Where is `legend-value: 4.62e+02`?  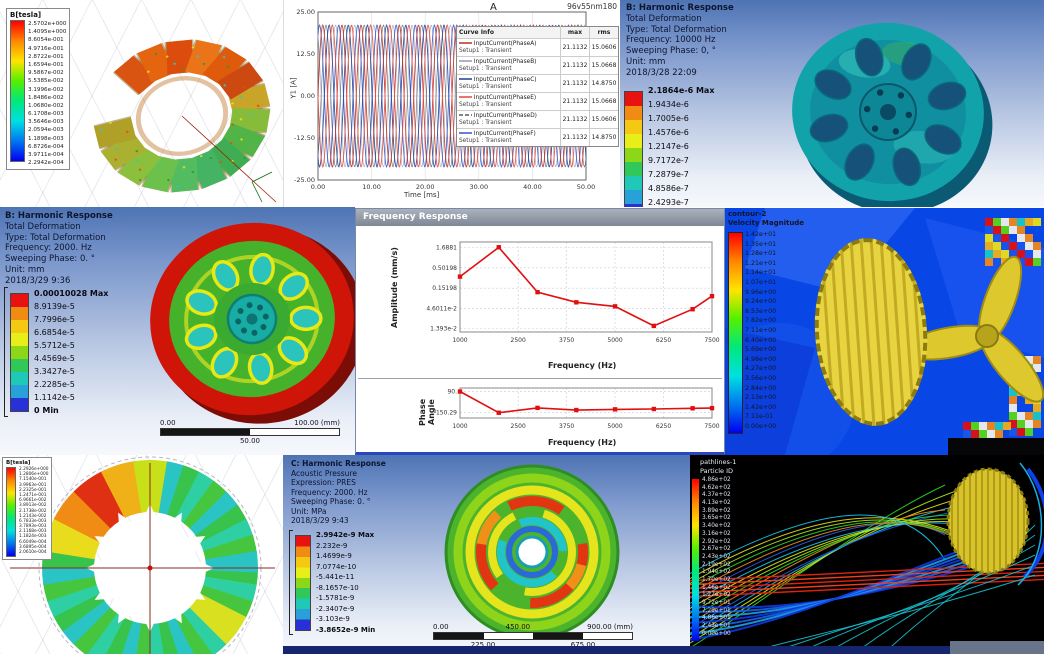 legend-value: 4.62e+02 is located at coordinates (716, 487).